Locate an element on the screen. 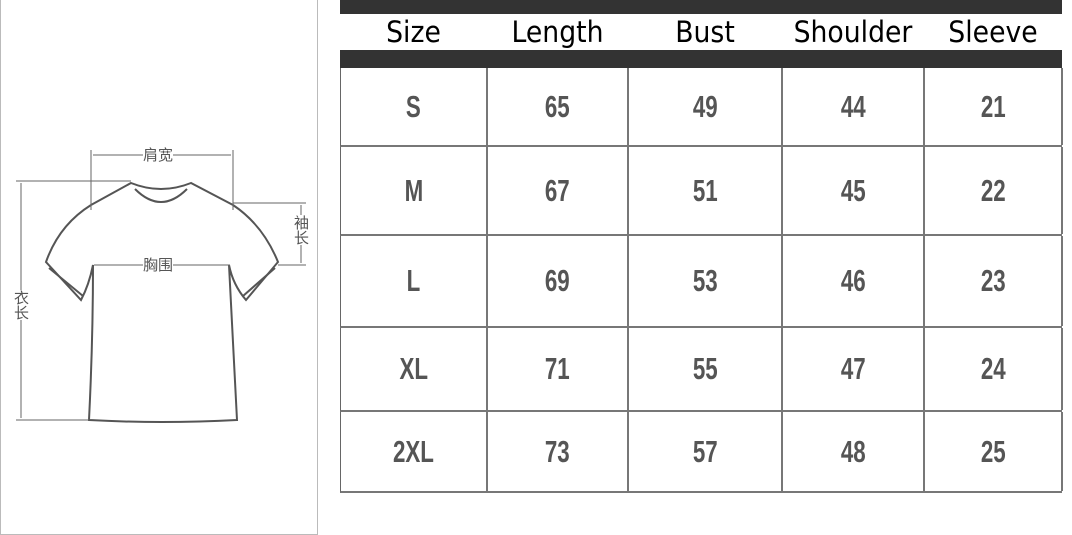  cell-value: 67 is located at coordinates (557, 190).